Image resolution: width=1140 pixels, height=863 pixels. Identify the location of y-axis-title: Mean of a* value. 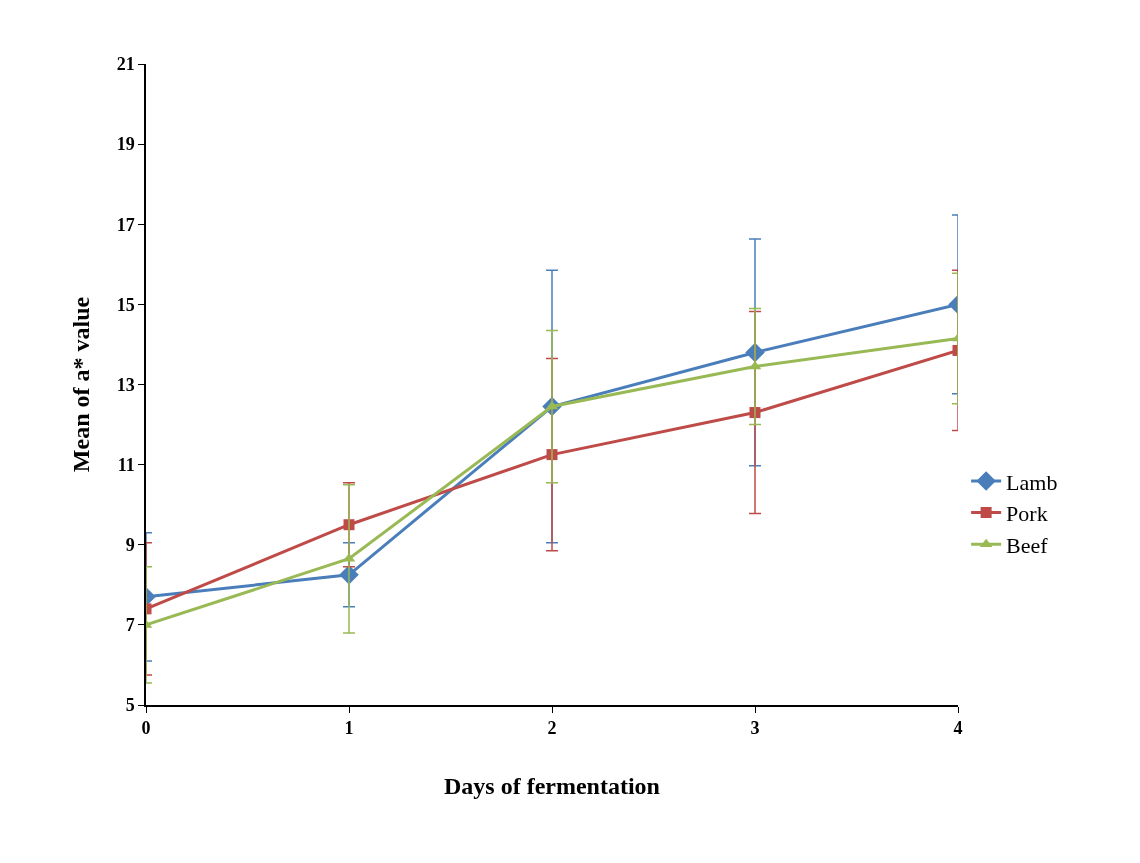
(81, 384).